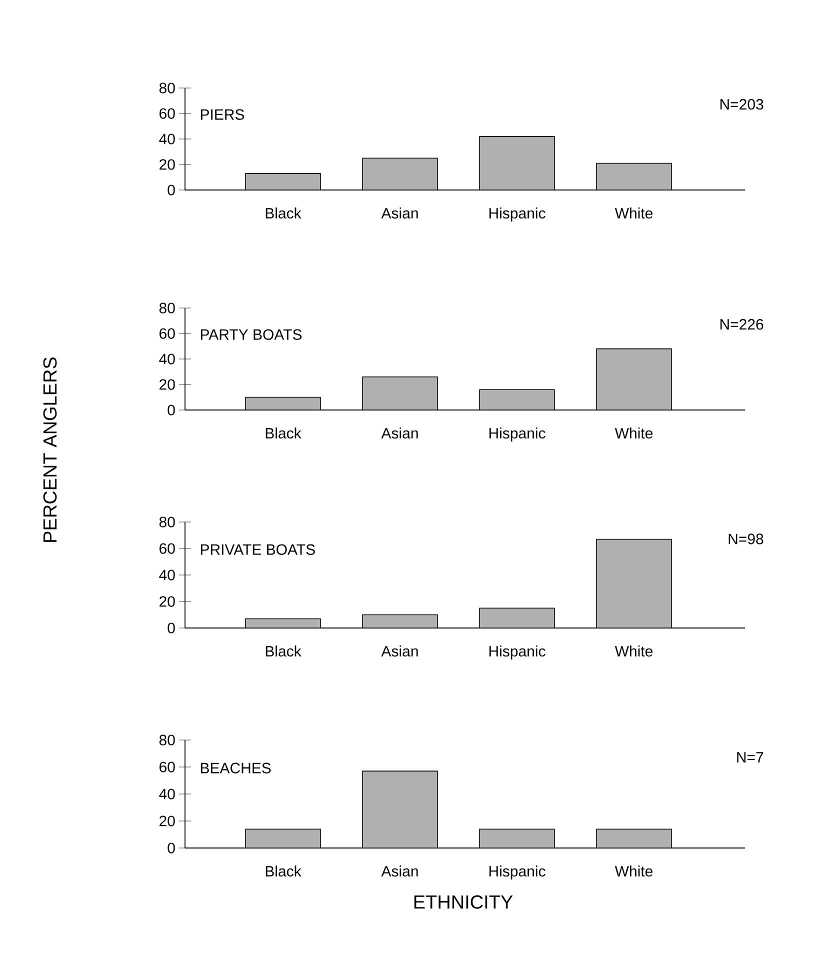 This screenshot has height=958, width=822. What do you see at coordinates (746, 539) in the screenshot?
I see `annotation: N=98` at bounding box center [746, 539].